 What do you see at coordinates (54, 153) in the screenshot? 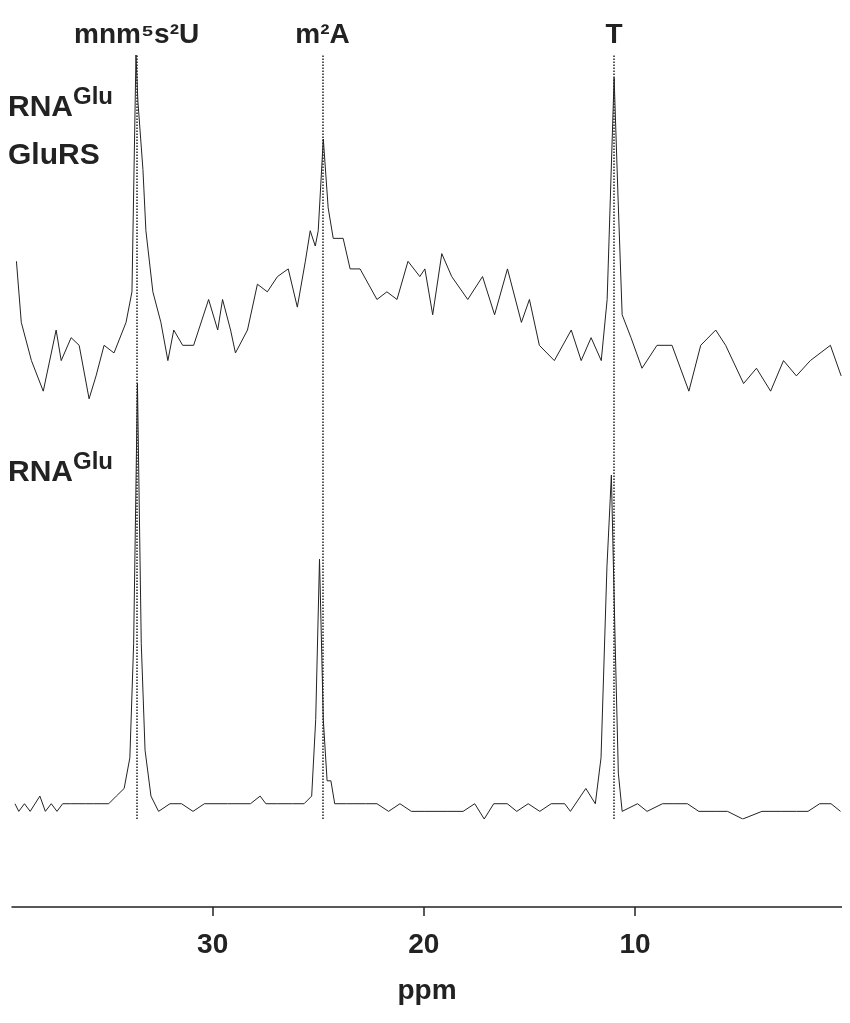
I see `annotation: GluRS` at bounding box center [54, 153].